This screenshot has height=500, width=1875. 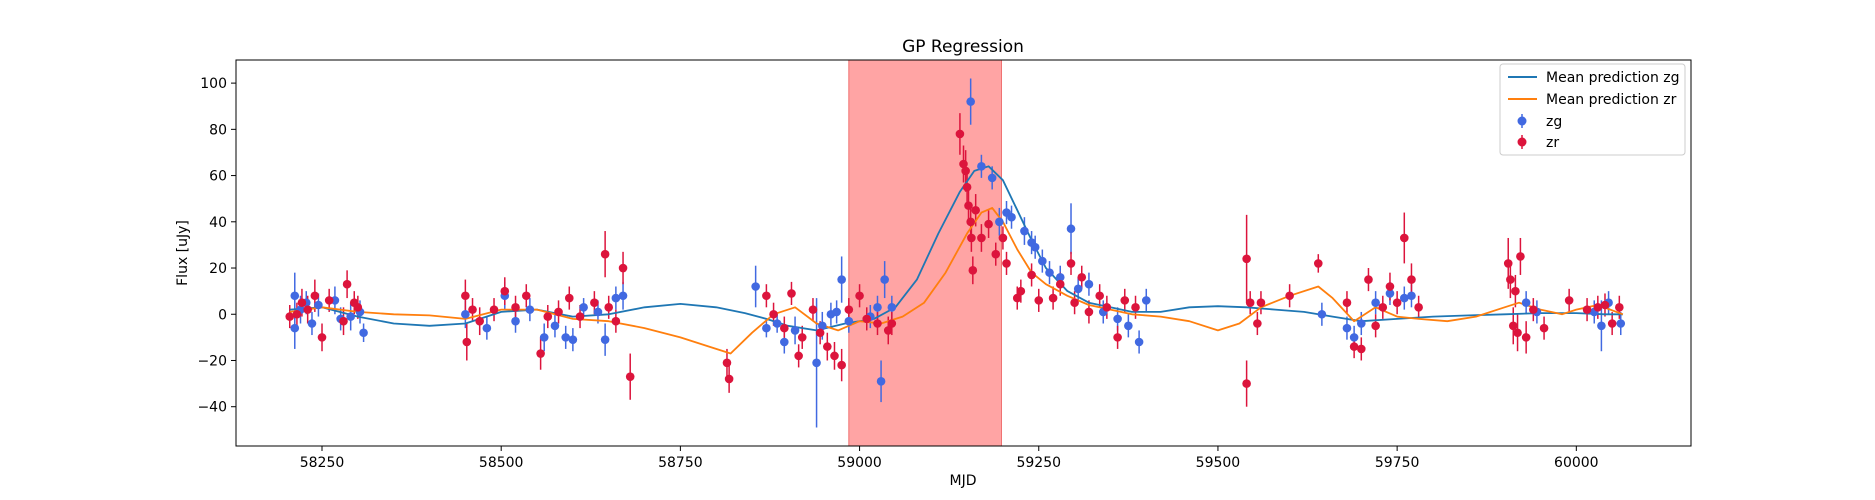 What do you see at coordinates (222, 315) in the screenshot?
I see `y-tick-label: 0` at bounding box center [222, 315].